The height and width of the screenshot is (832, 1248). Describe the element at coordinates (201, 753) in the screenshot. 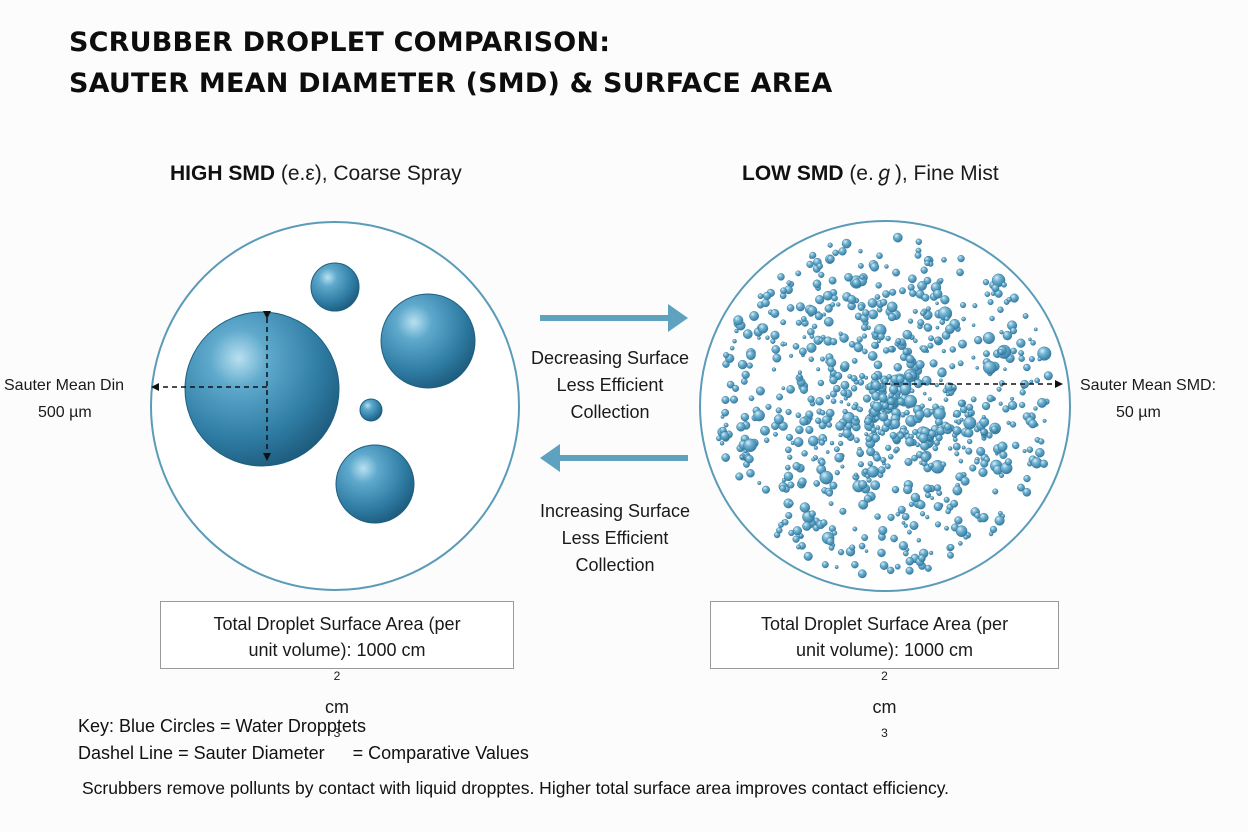

I see `key-dashed-line-text: Dashel Line = Sauter Diameter` at that location.